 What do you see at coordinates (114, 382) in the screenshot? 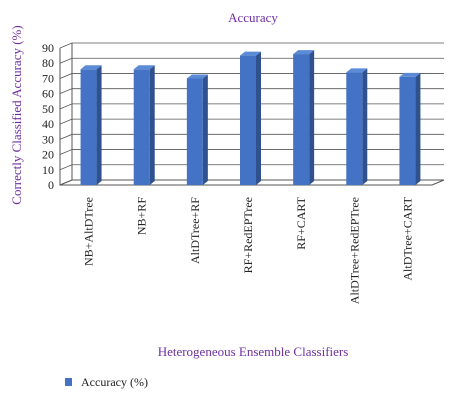
I see `legend-label: Accuracy (%)` at bounding box center [114, 382].